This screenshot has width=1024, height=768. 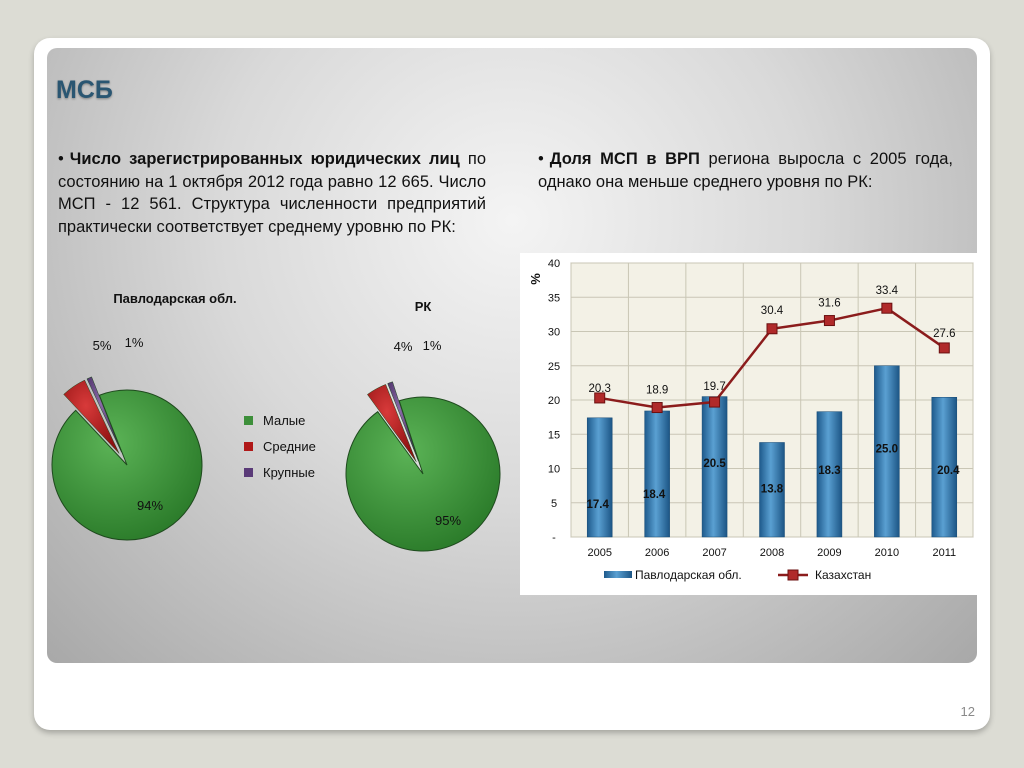 I want to click on bars, so click(x=772, y=451).